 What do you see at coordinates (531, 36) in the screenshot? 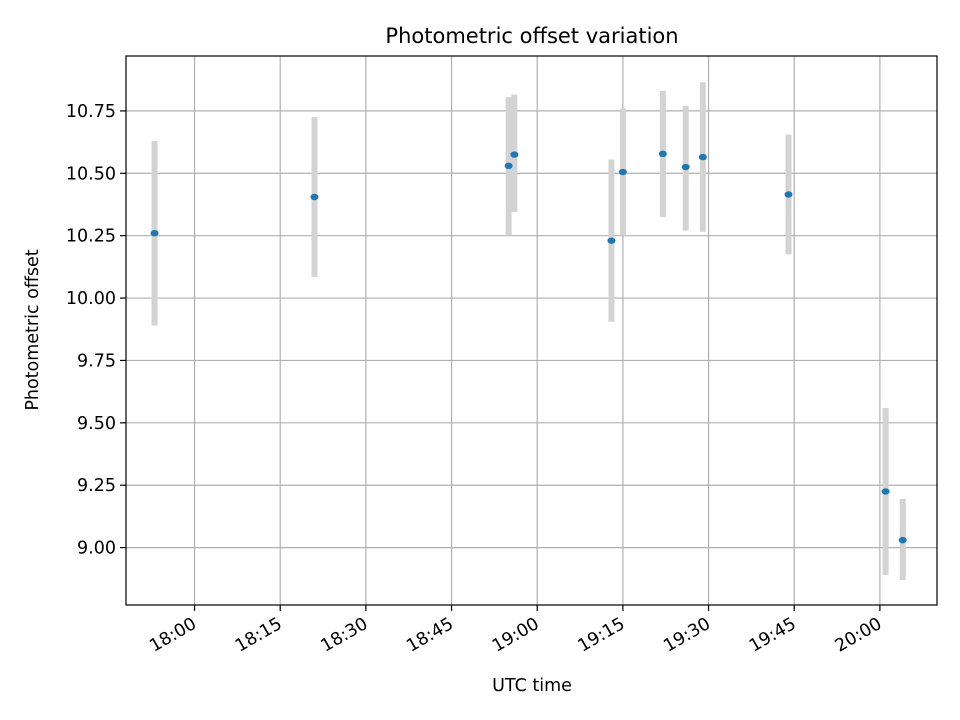
I see `chart-title: Photometric offset variation` at bounding box center [531, 36].